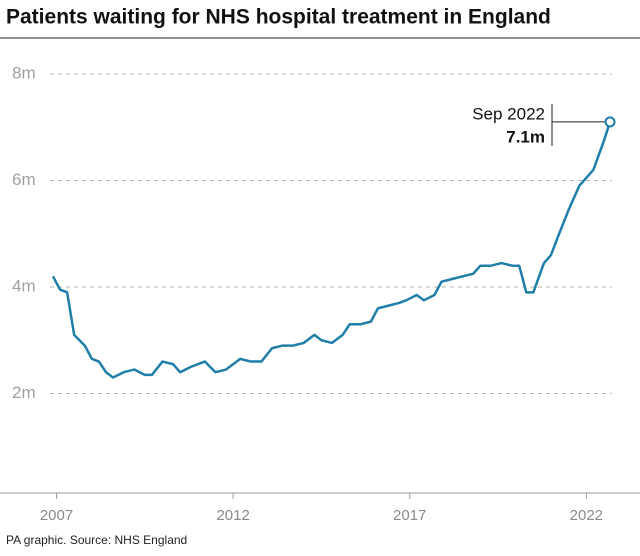 This screenshot has height=556, width=640. What do you see at coordinates (56, 515) in the screenshot?
I see `x-tick-label: 2007` at bounding box center [56, 515].